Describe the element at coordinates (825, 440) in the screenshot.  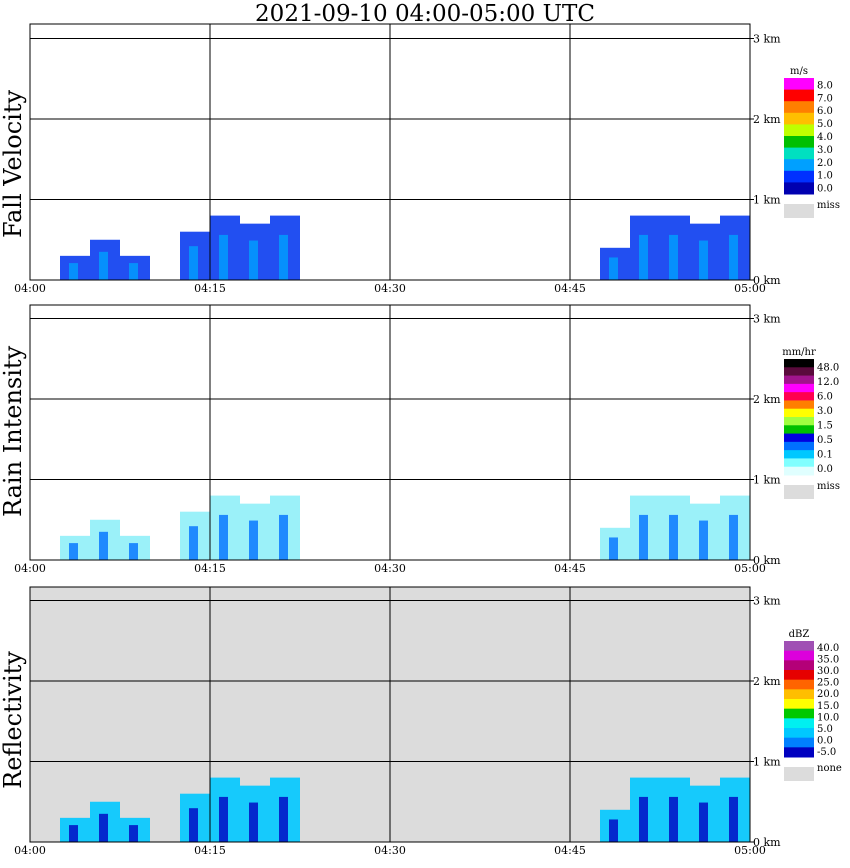
I see `colorbar-label: 0.5` at that location.